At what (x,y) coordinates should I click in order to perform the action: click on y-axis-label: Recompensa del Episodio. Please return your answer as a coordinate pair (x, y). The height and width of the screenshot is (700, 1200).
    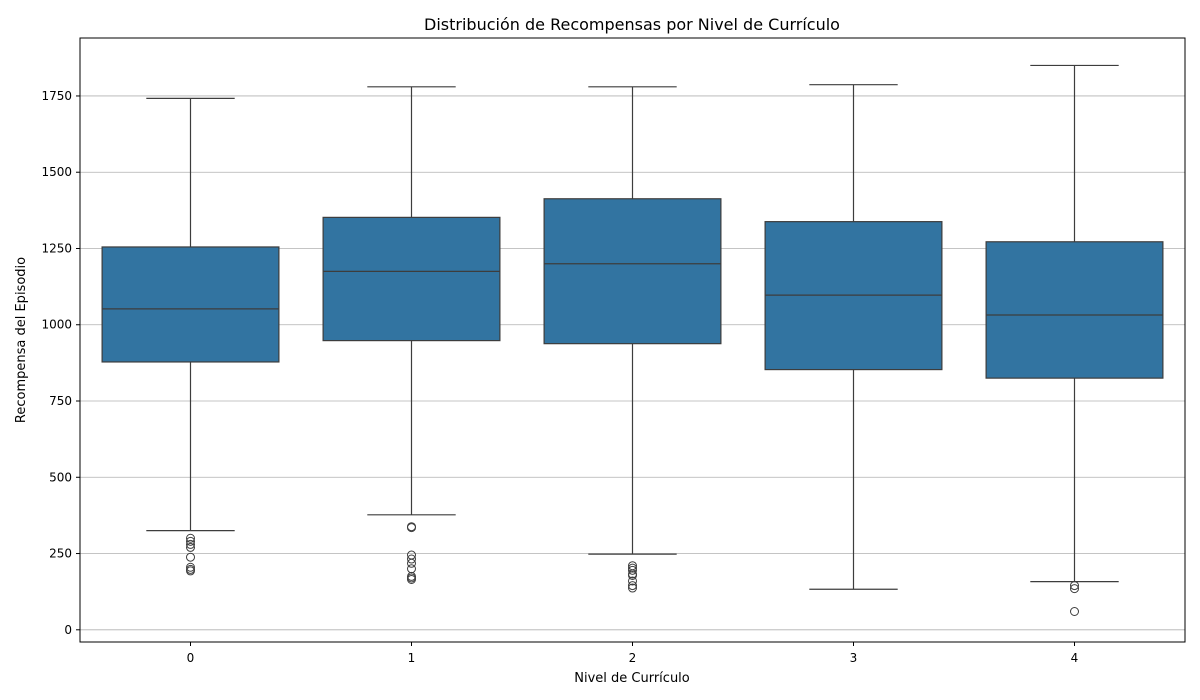
    Looking at the image, I should click on (21, 340).